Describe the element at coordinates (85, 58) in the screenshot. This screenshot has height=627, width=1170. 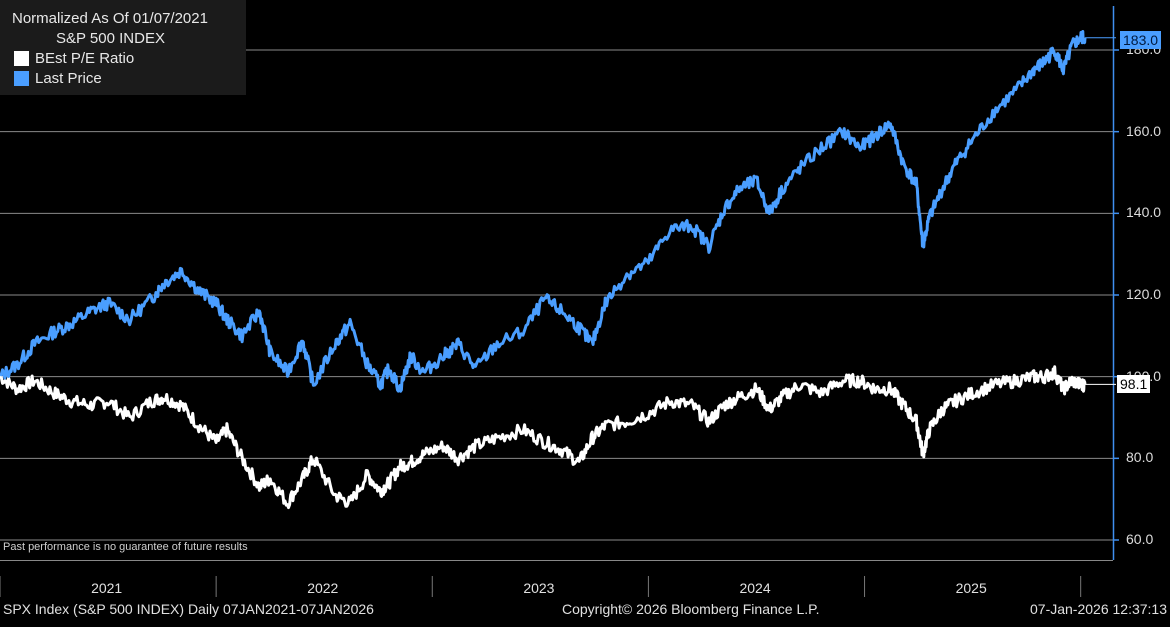
I see `legend-label-pe: BEst P/E Ratio` at that location.